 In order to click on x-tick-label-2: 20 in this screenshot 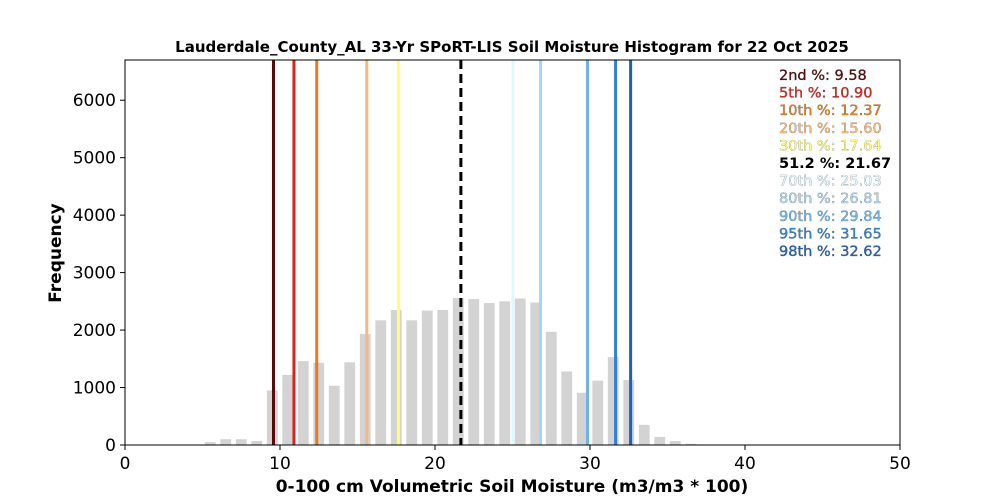, I will do `click(435, 464)`.